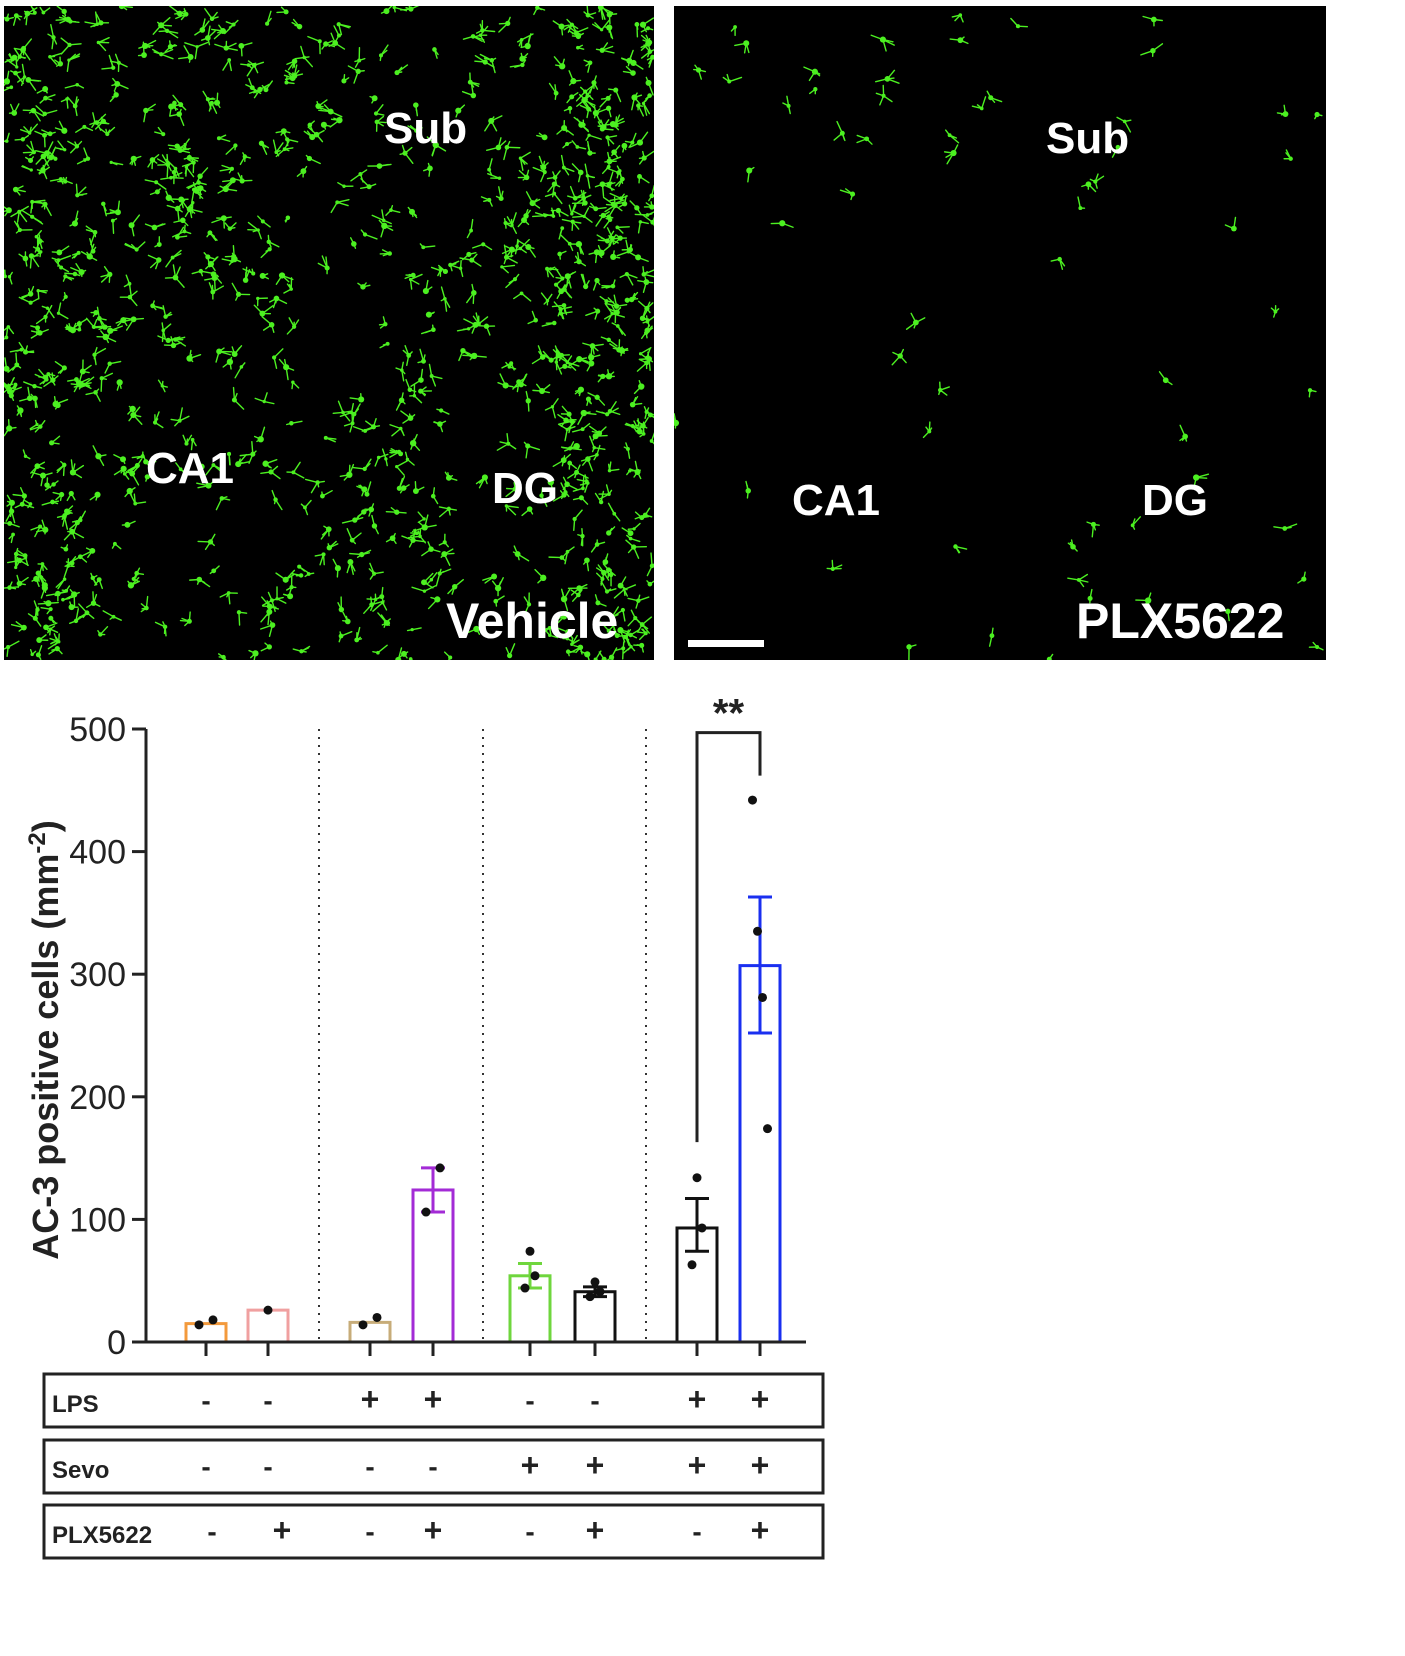 This screenshot has height=1656, width=1405. Describe the element at coordinates (108, 1036) in the screenshot. I see `y-axis: 0 100 200 300 400 500` at that location.